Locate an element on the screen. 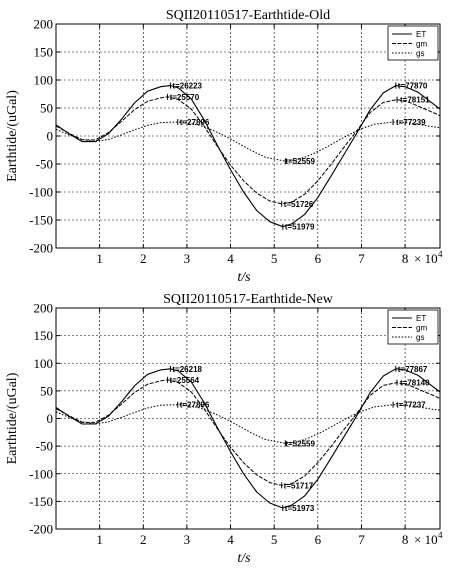  annotation-label: t=25564 is located at coordinates (185, 380).